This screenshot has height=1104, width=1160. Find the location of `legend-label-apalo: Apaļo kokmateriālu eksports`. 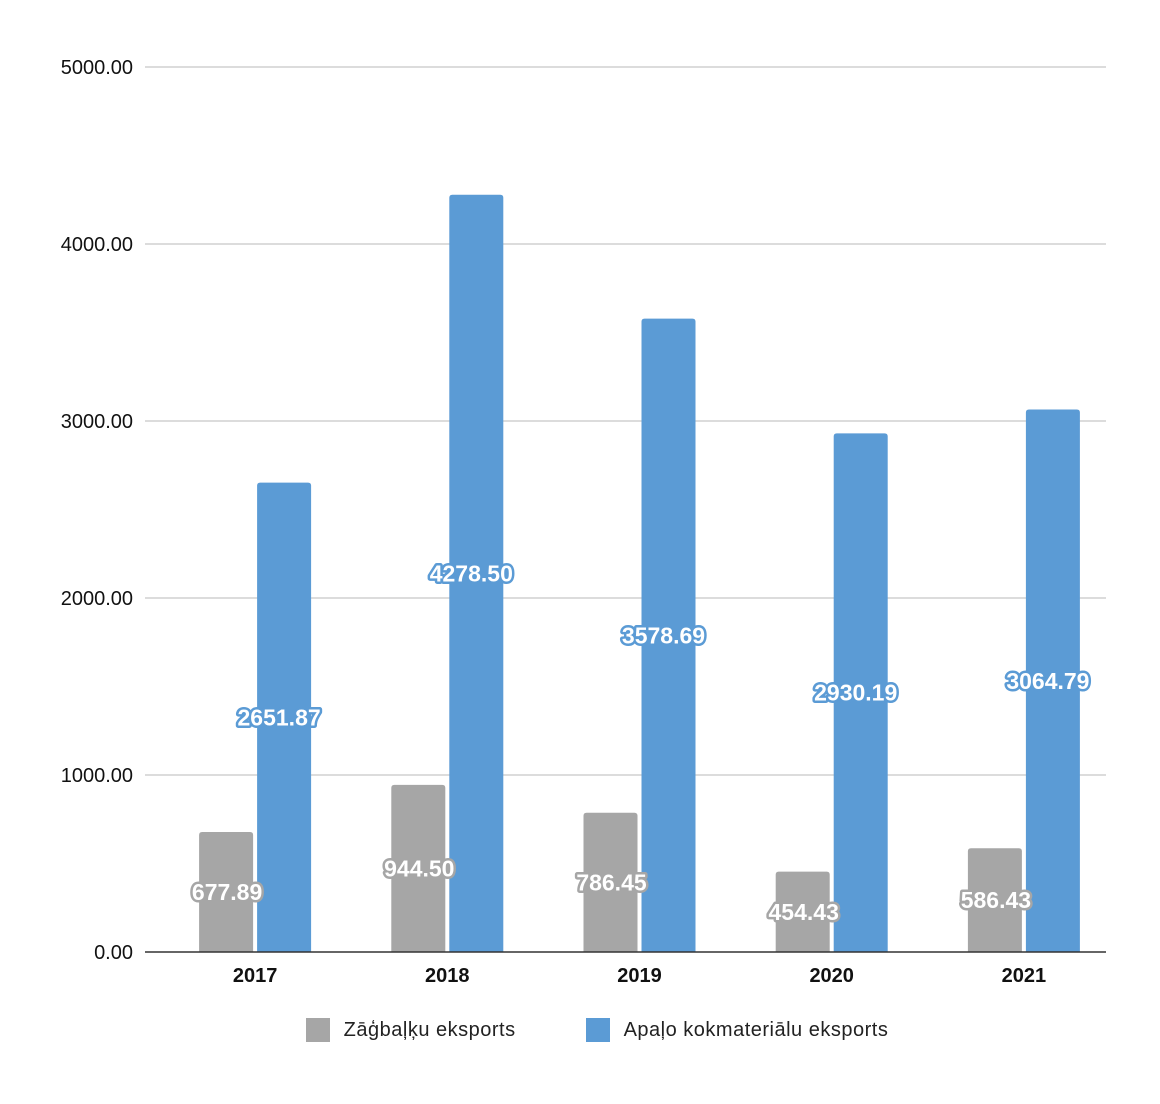

legend-label-apalo: Apaļo kokmateriālu eksports is located at coordinates (756, 1029).